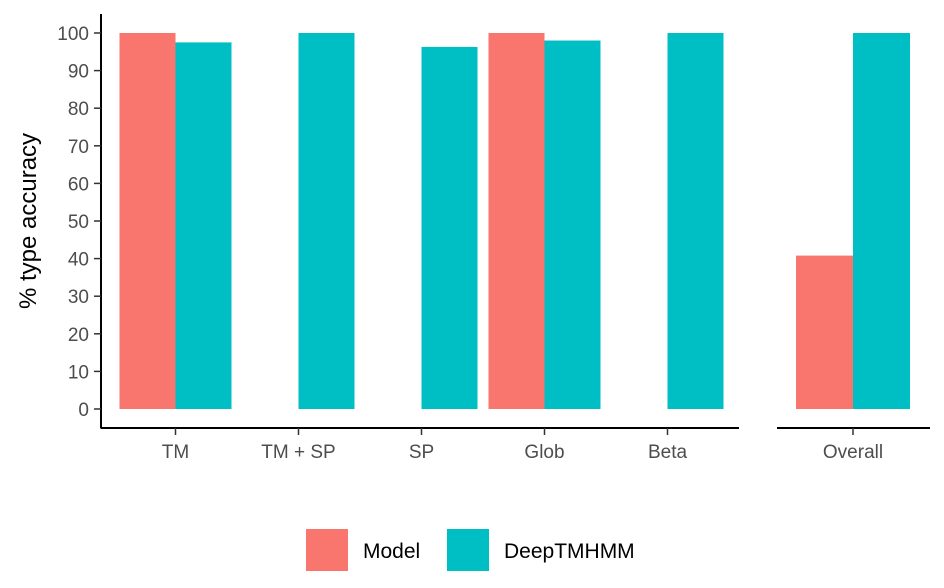  Describe the element at coordinates (78, 372) in the screenshot. I see `y-tick-label: 10` at that location.